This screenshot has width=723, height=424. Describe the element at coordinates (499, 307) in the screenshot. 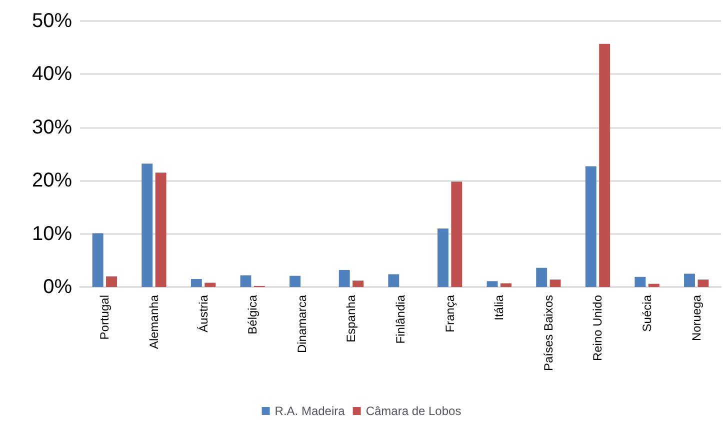

I see `x-tick-label: Itália` at that location.